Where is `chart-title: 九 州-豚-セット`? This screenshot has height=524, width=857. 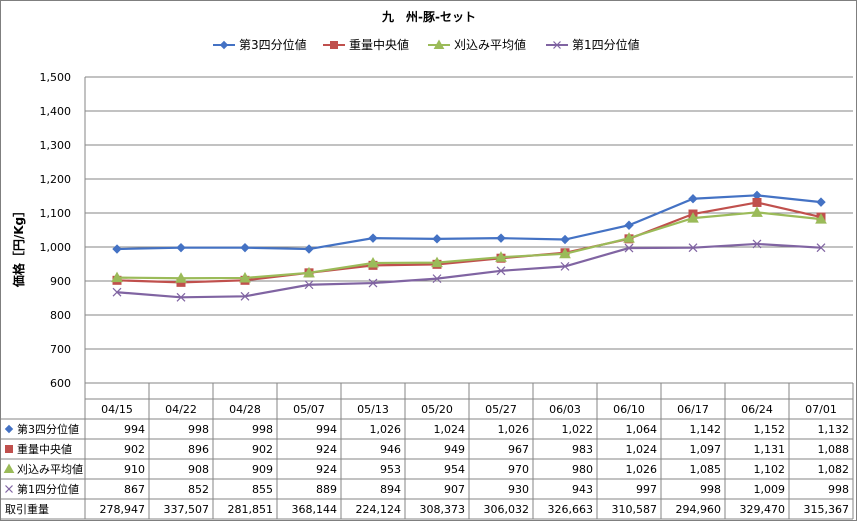
chart-title: 九 州-豚-セット is located at coordinates (428, 16).